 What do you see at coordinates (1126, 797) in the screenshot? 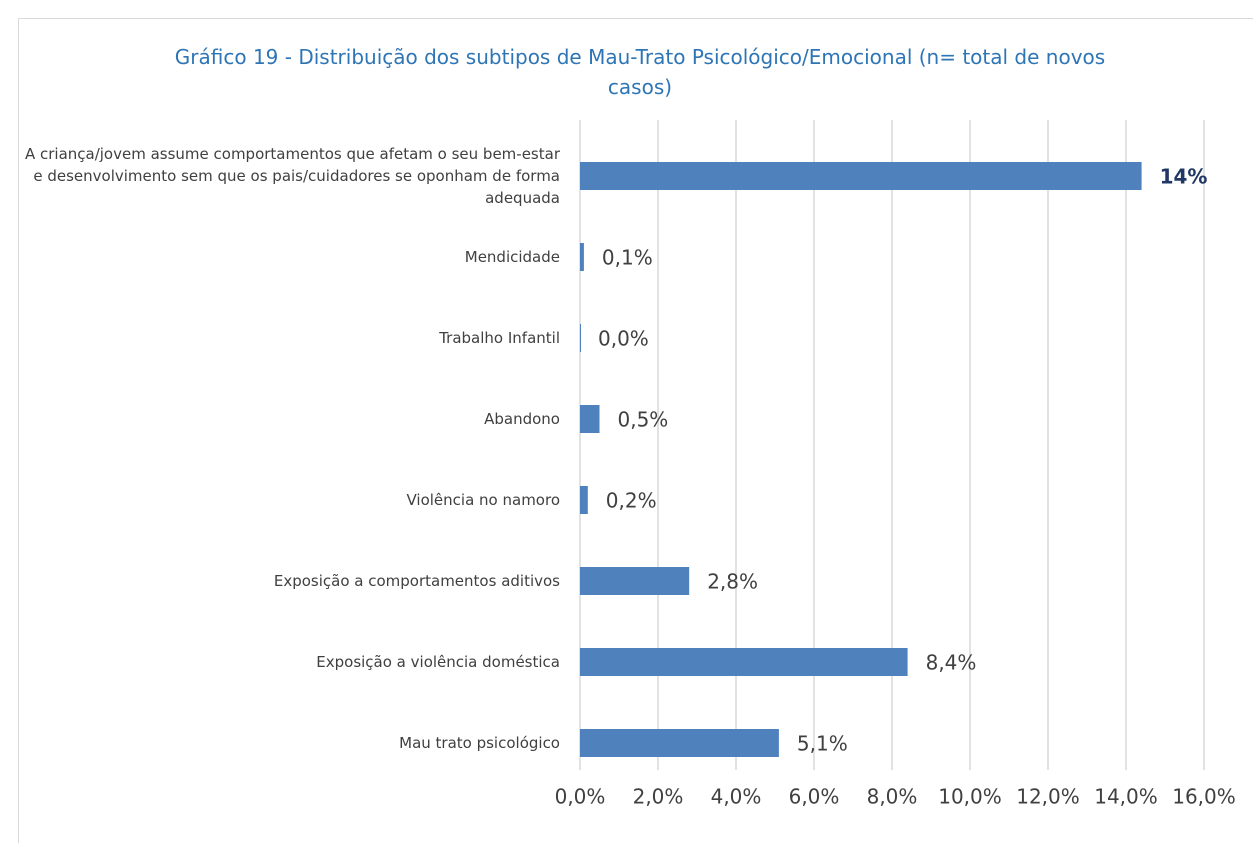
I see `x-tick-label: 14,0%` at bounding box center [1126, 797].